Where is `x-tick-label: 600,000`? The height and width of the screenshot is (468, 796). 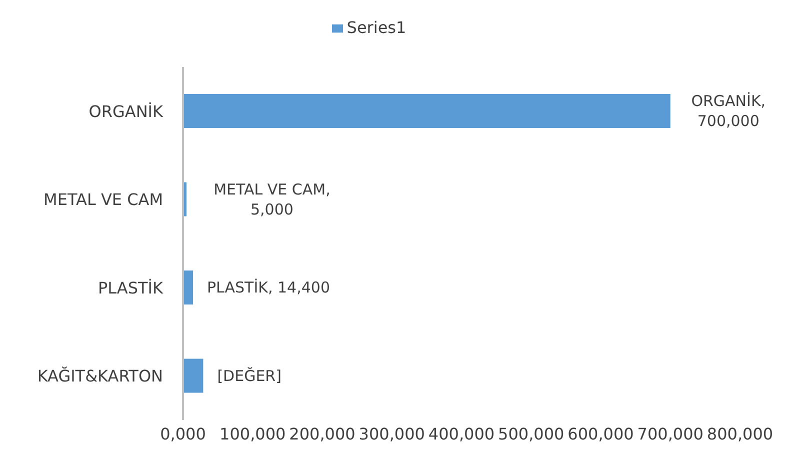 x-tick-label: 600,000 is located at coordinates (601, 434).